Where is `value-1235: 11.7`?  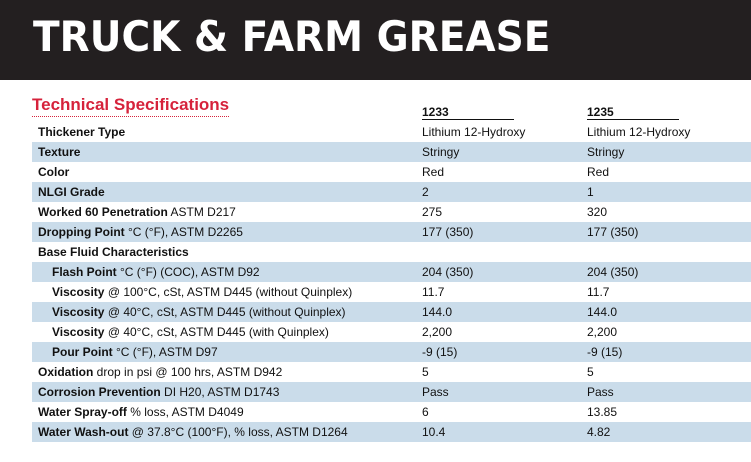
value-1235: 11.7 is located at coordinates (598, 292).